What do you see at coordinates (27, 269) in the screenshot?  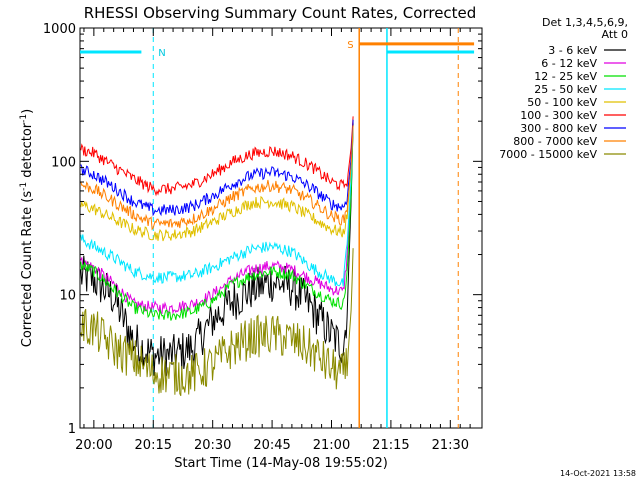 I see `y-axis-label-part: Corrected Count Rate (s` at bounding box center [27, 269].